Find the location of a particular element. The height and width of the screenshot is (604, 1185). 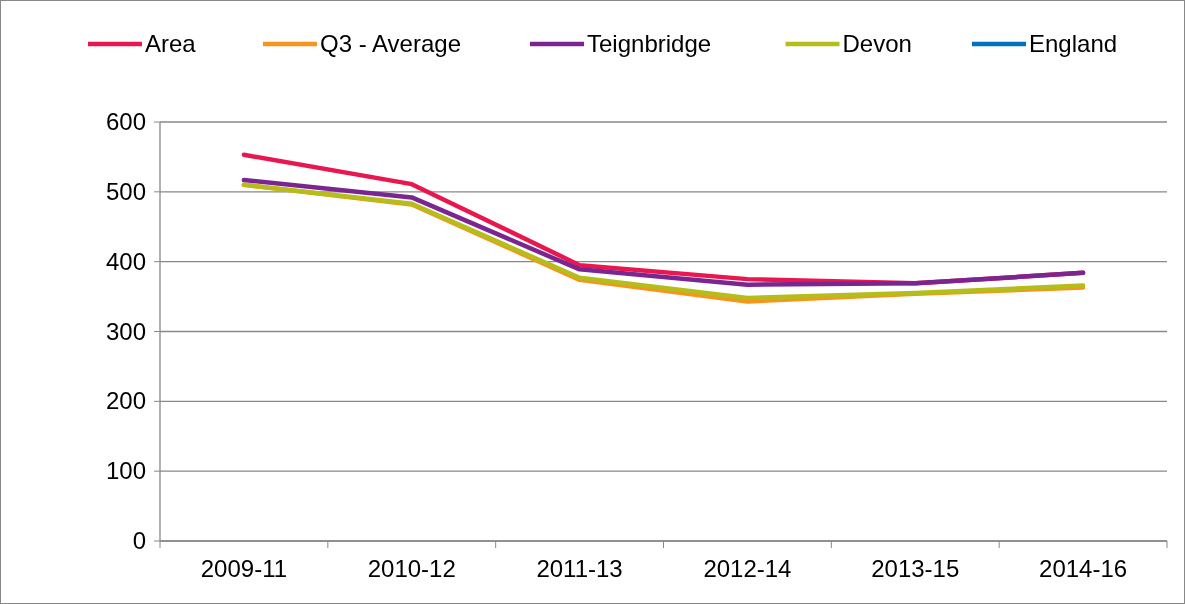

legend-label: Devon is located at coordinates (877, 43).